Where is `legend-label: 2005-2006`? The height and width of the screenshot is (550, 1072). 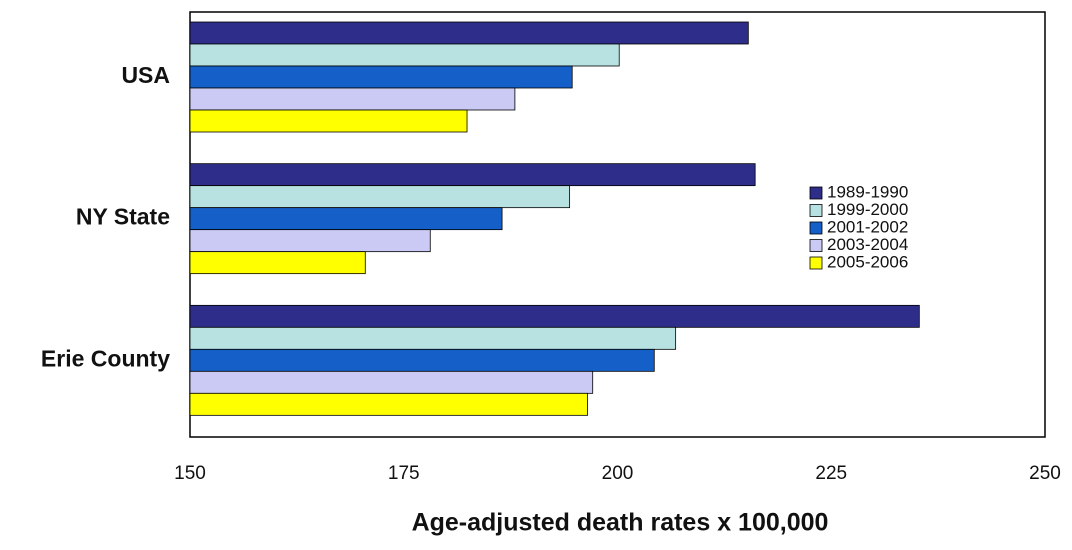
legend-label: 2005-2006 is located at coordinates (867, 261).